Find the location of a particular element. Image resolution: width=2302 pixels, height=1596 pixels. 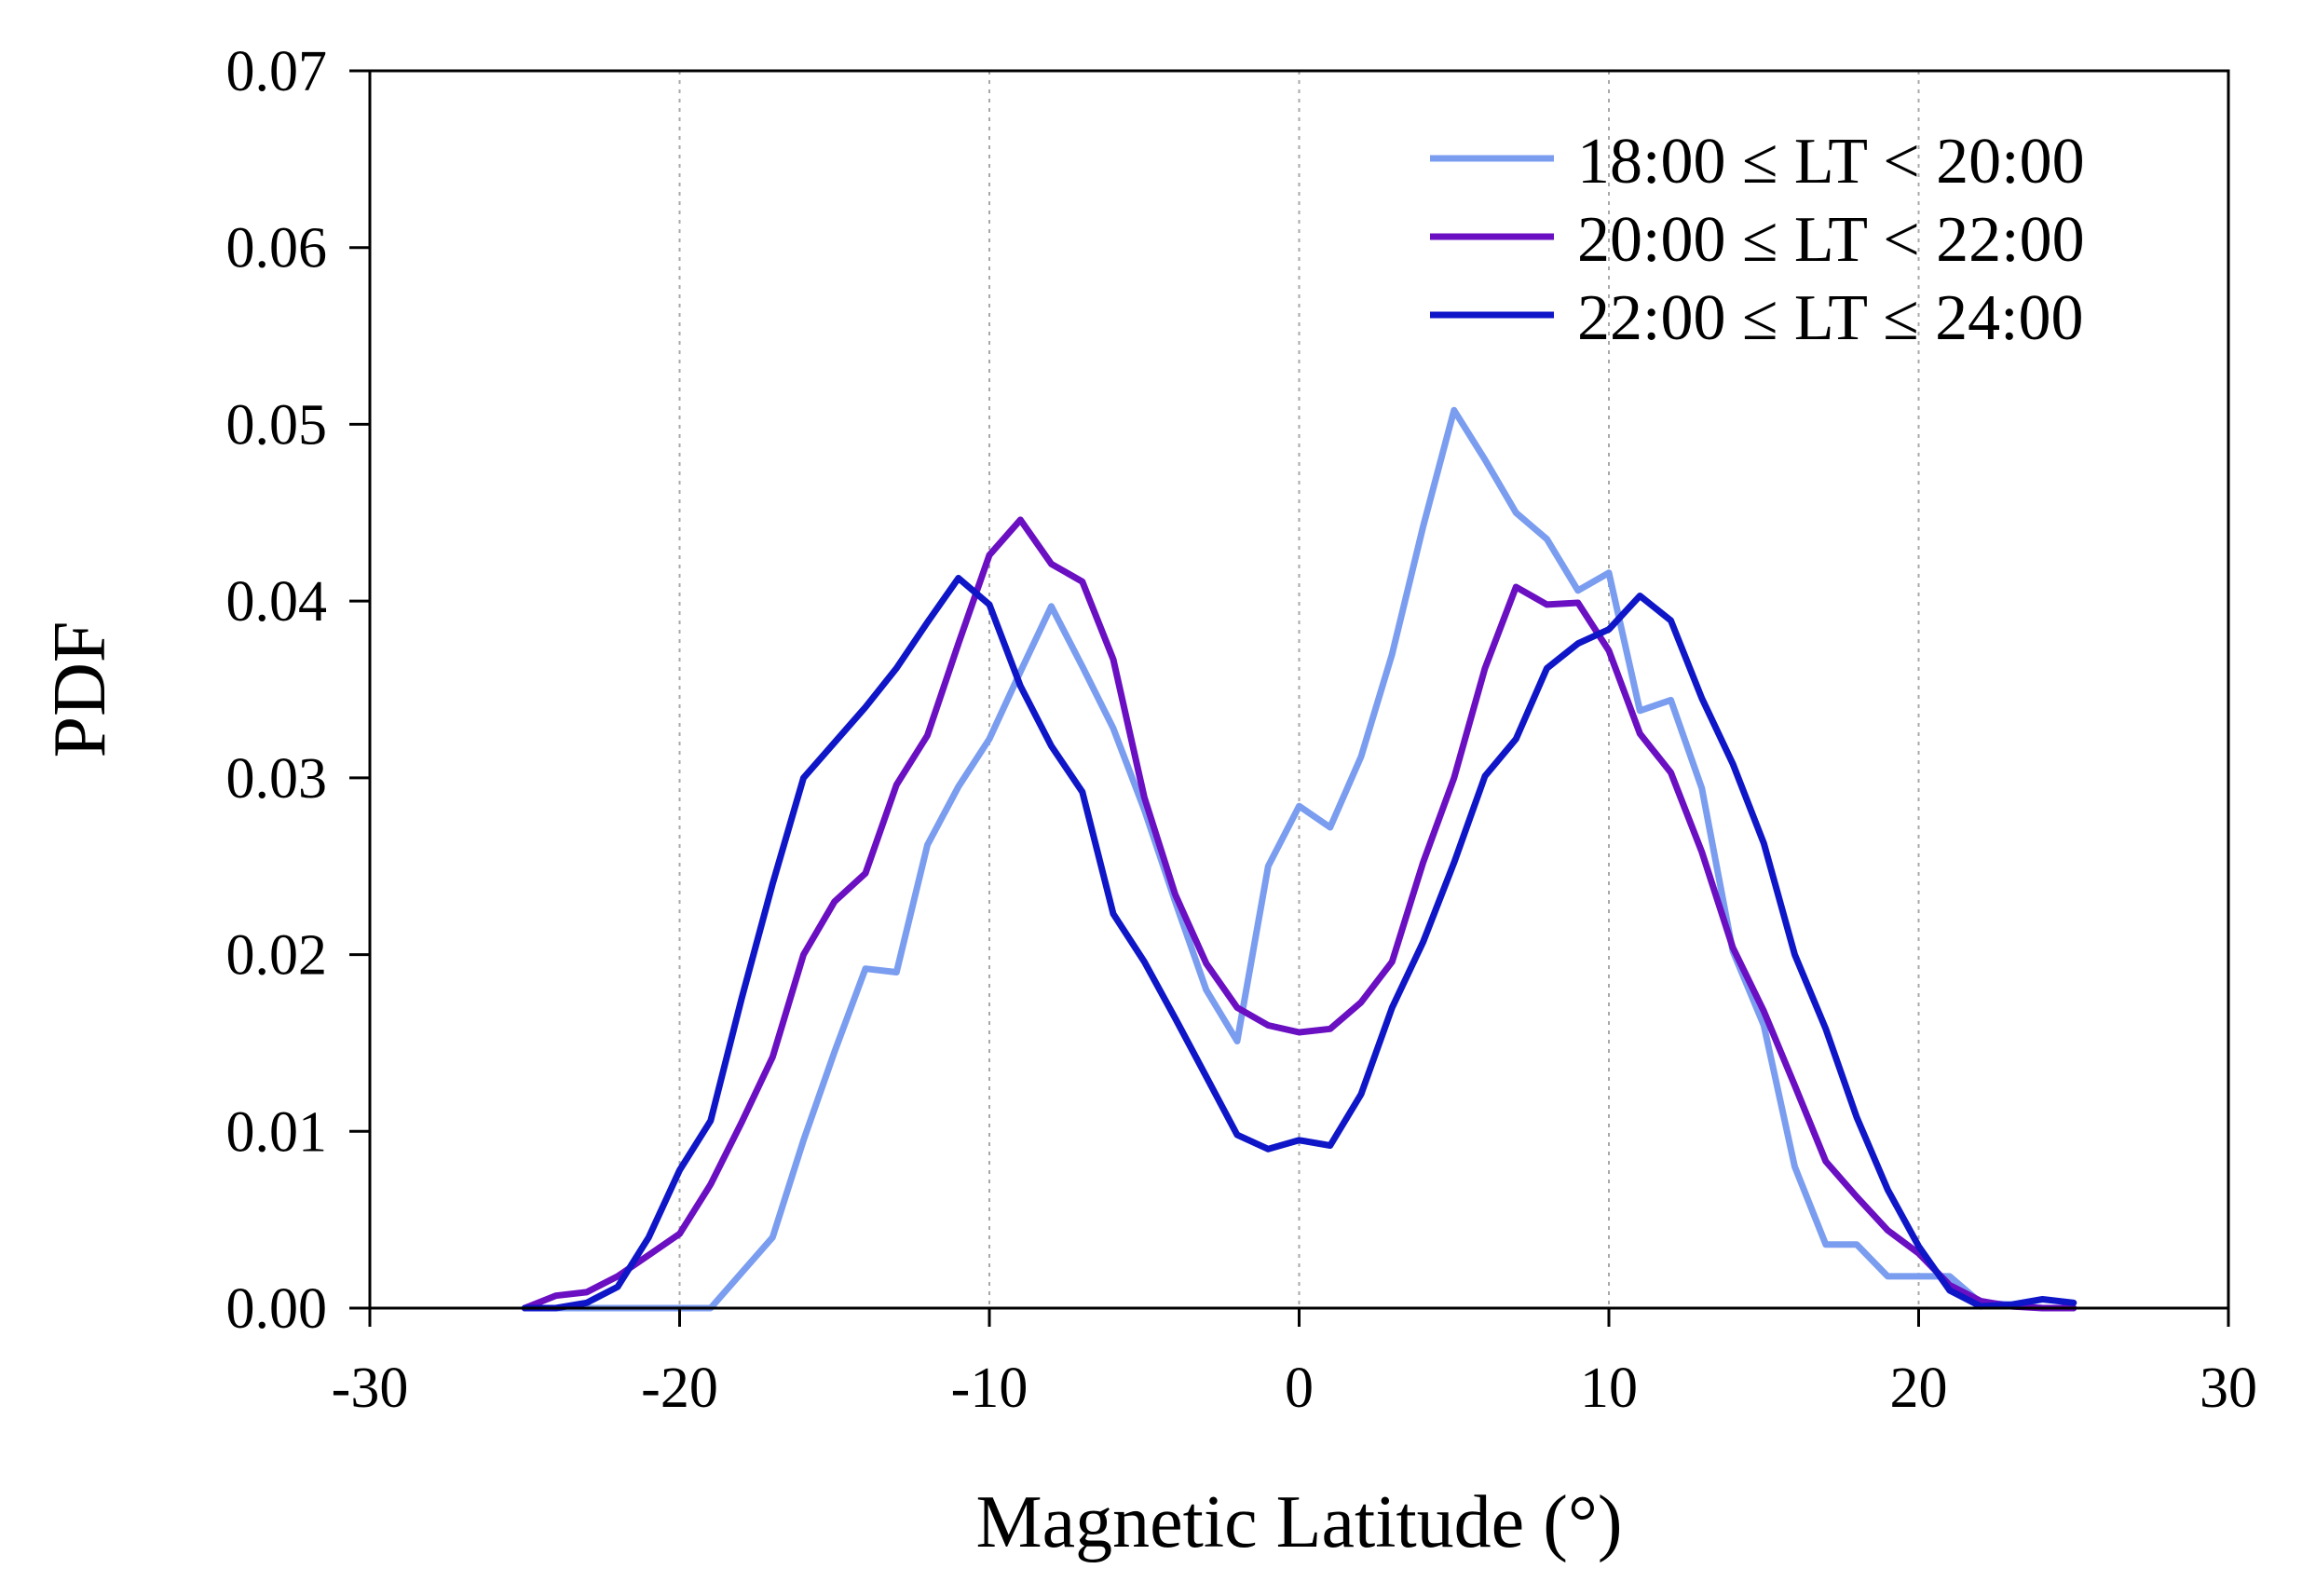

y-tick-label: 0.01 is located at coordinates (277, 1132).